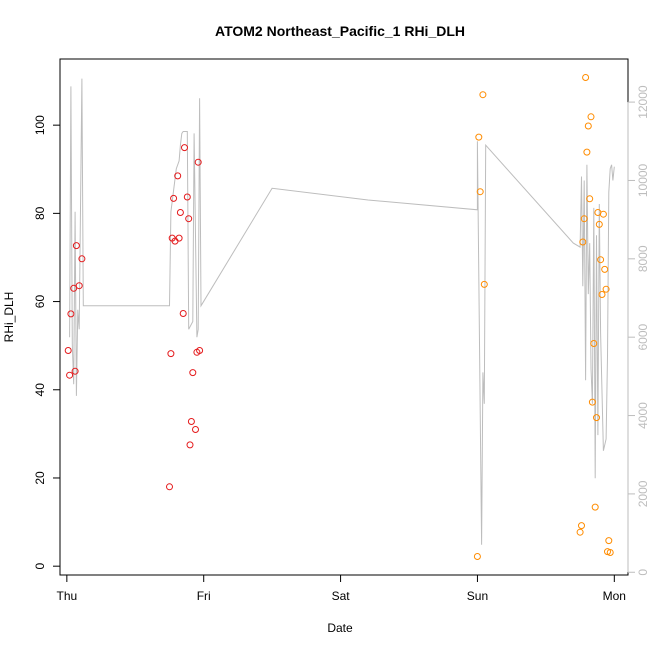 This screenshot has width=650, height=650. What do you see at coordinates (40, 125) in the screenshot?
I see `y-tick-label: 100` at bounding box center [40, 125].